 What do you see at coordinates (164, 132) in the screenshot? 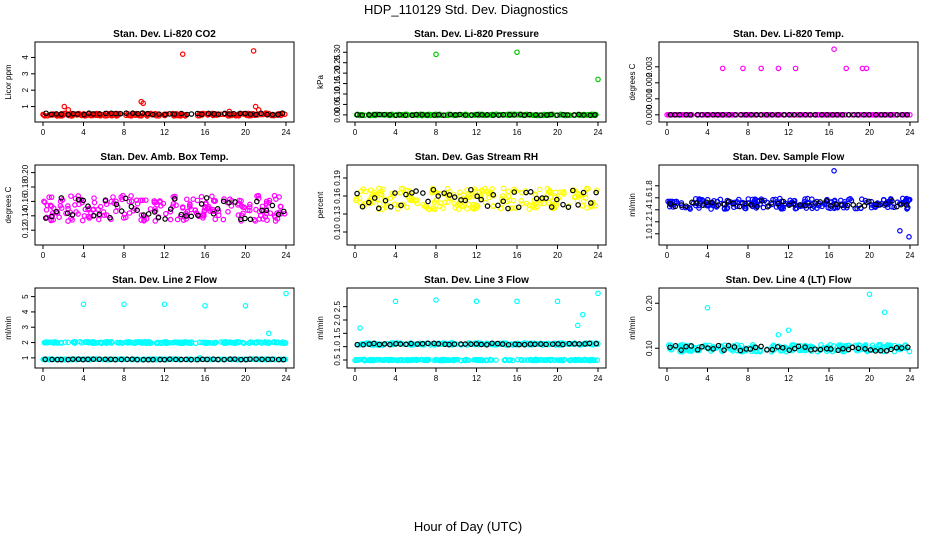
I see `x-tick-label: 12` at bounding box center [164, 132].